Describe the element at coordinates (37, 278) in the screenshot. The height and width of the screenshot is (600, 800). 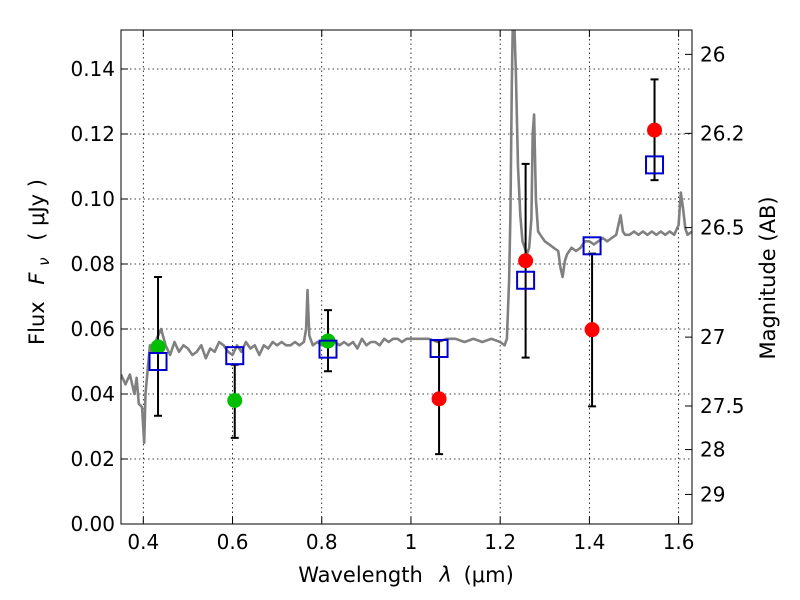
I see `y-axis-label-symbol: F` at that location.